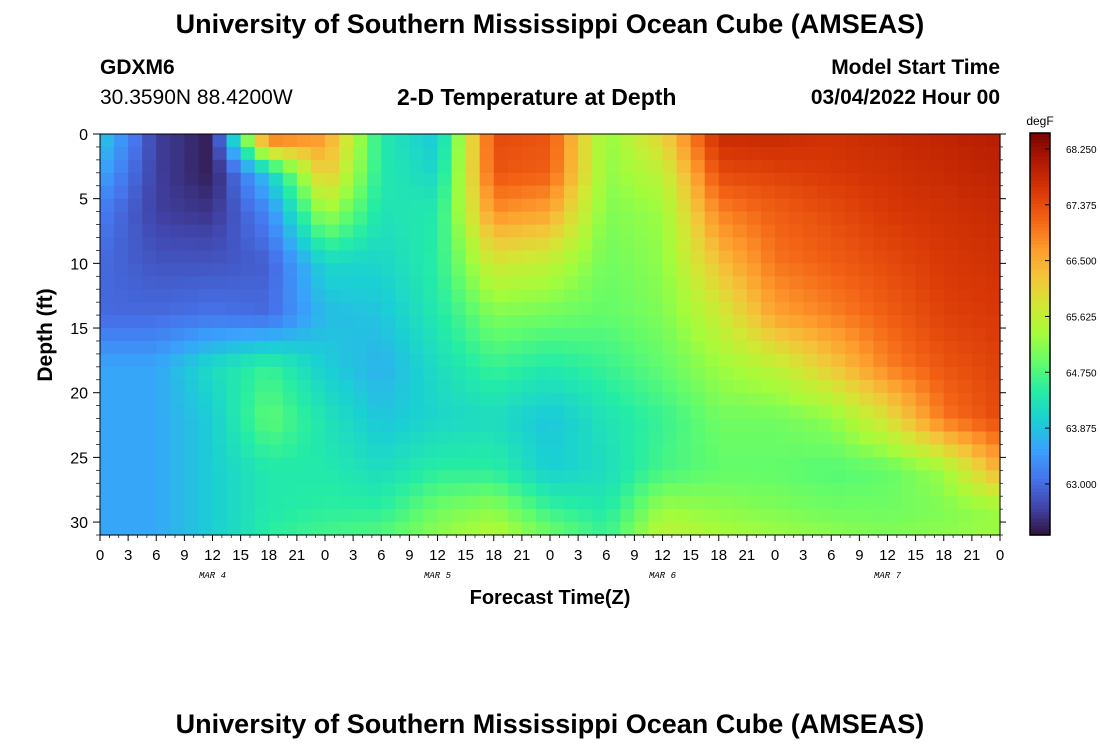 The image size is (1100, 750). Describe the element at coordinates (438, 576) in the screenshot. I see `date-label: MAR 5` at that location.